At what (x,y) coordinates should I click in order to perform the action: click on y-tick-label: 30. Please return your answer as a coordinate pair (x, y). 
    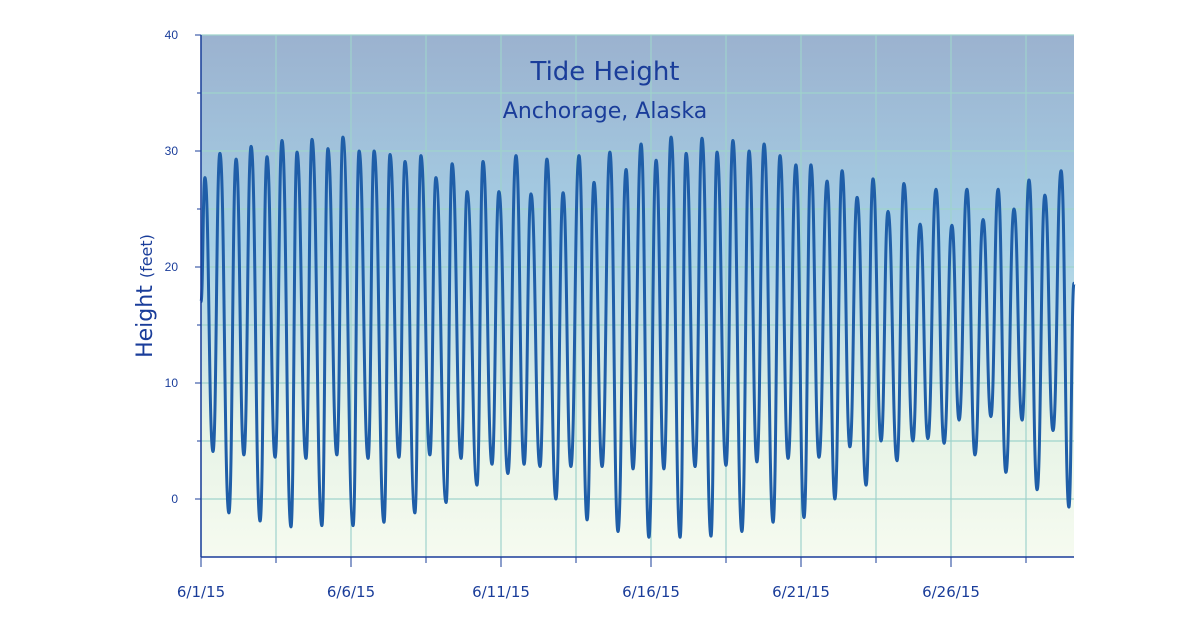
    Looking at the image, I should click on (172, 151).